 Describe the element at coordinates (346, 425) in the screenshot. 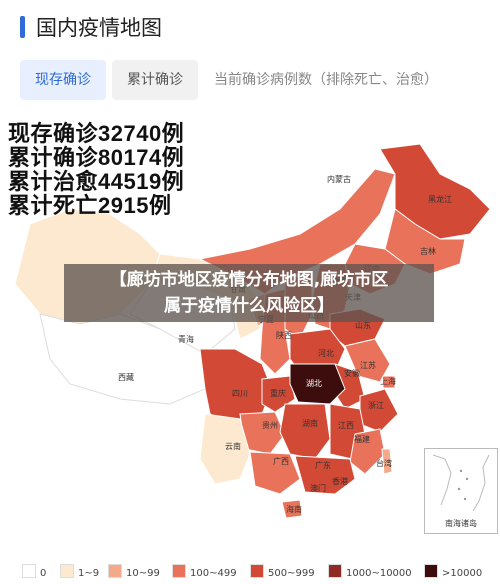

I see `label-jiangxi: 江西` at that location.